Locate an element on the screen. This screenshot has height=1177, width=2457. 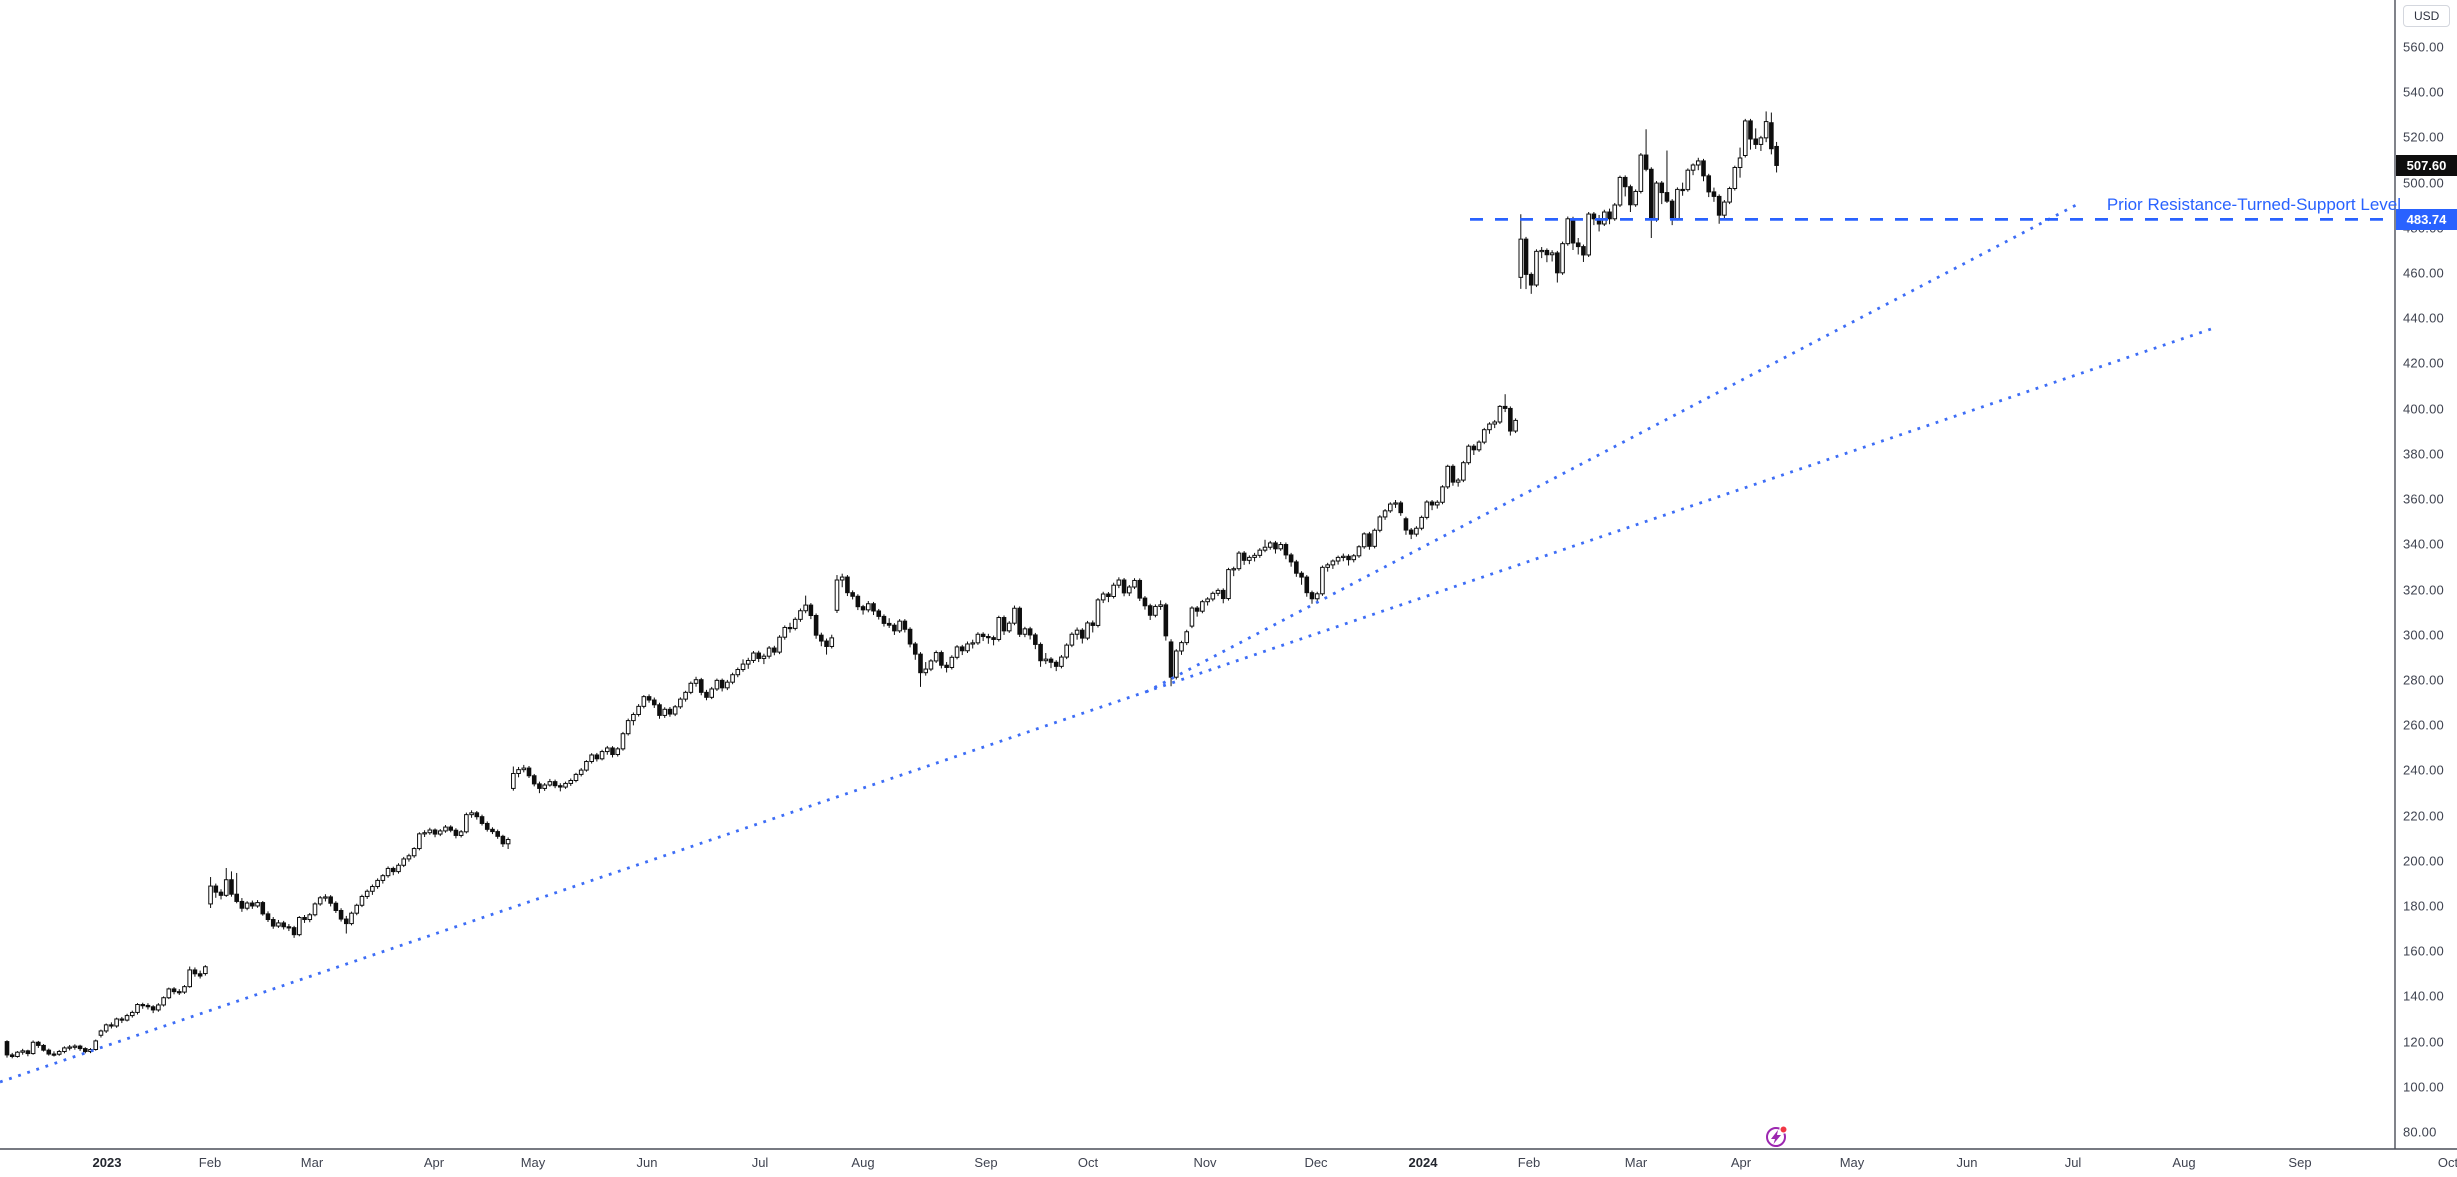
earnings-event-icon is located at coordinates (1777, 1136).